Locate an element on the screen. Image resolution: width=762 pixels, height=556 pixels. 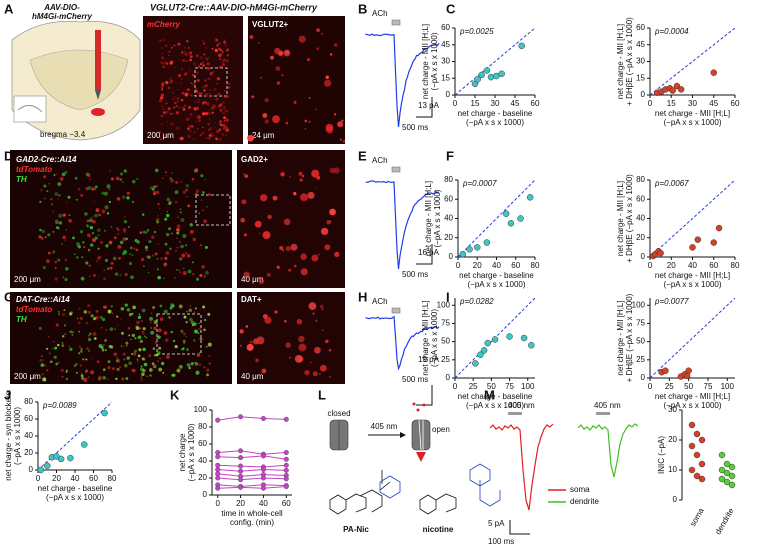
y-tick-label: 60 is located at coordinates (640, 198).